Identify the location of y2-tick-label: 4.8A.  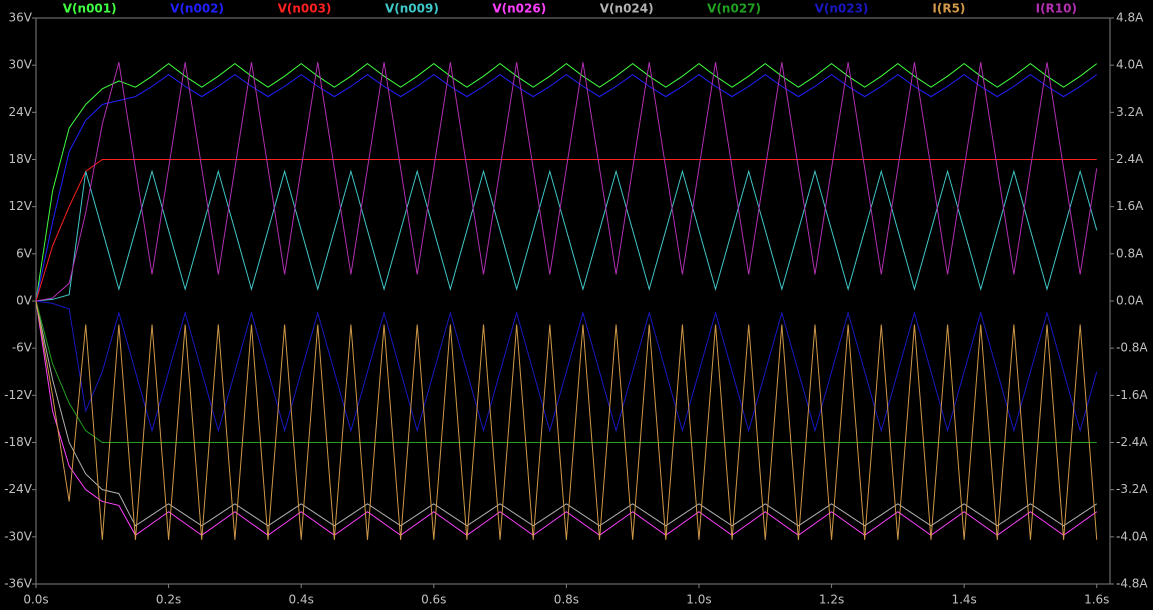
(1130, 18).